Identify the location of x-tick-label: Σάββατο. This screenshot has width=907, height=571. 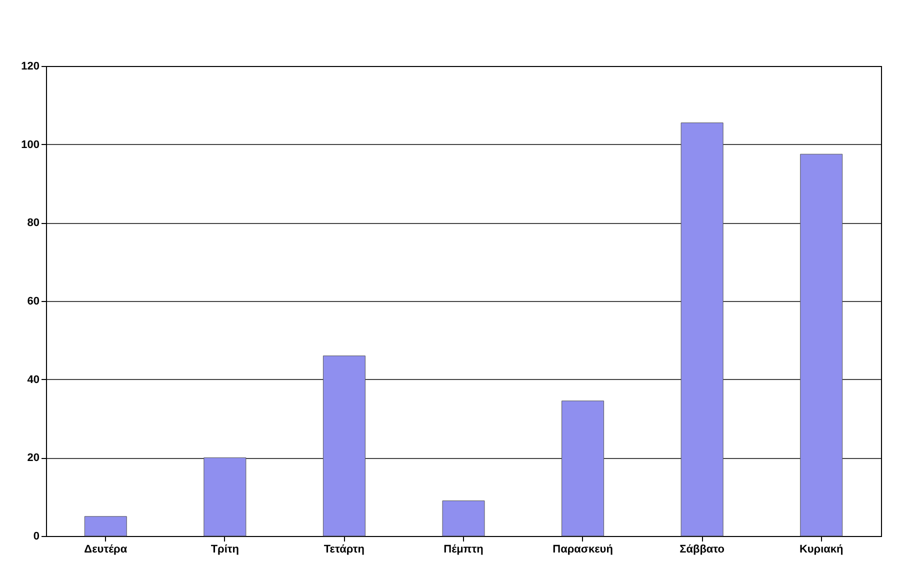
(702, 550).